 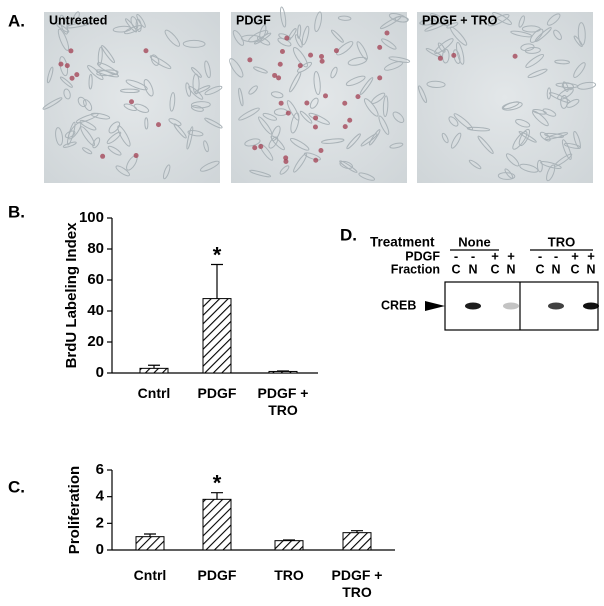 I want to click on image-label: PDGF, so click(x=253, y=20).